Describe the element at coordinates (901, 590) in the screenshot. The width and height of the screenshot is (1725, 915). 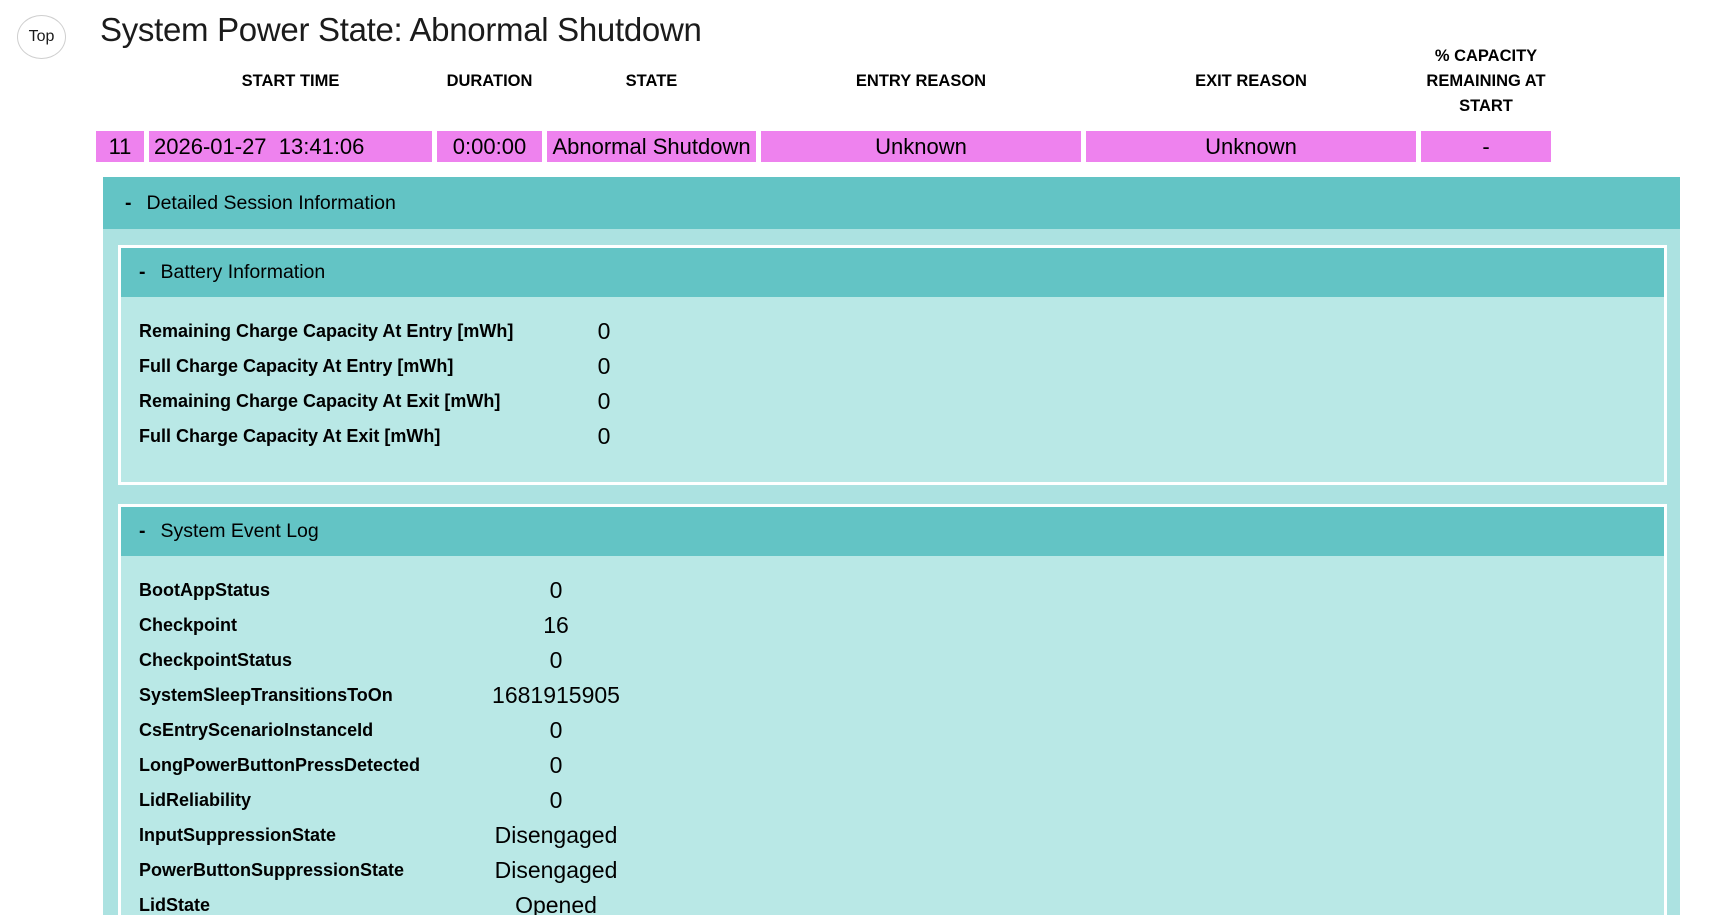
I see `table-row: BootAppStatus 0` at that location.